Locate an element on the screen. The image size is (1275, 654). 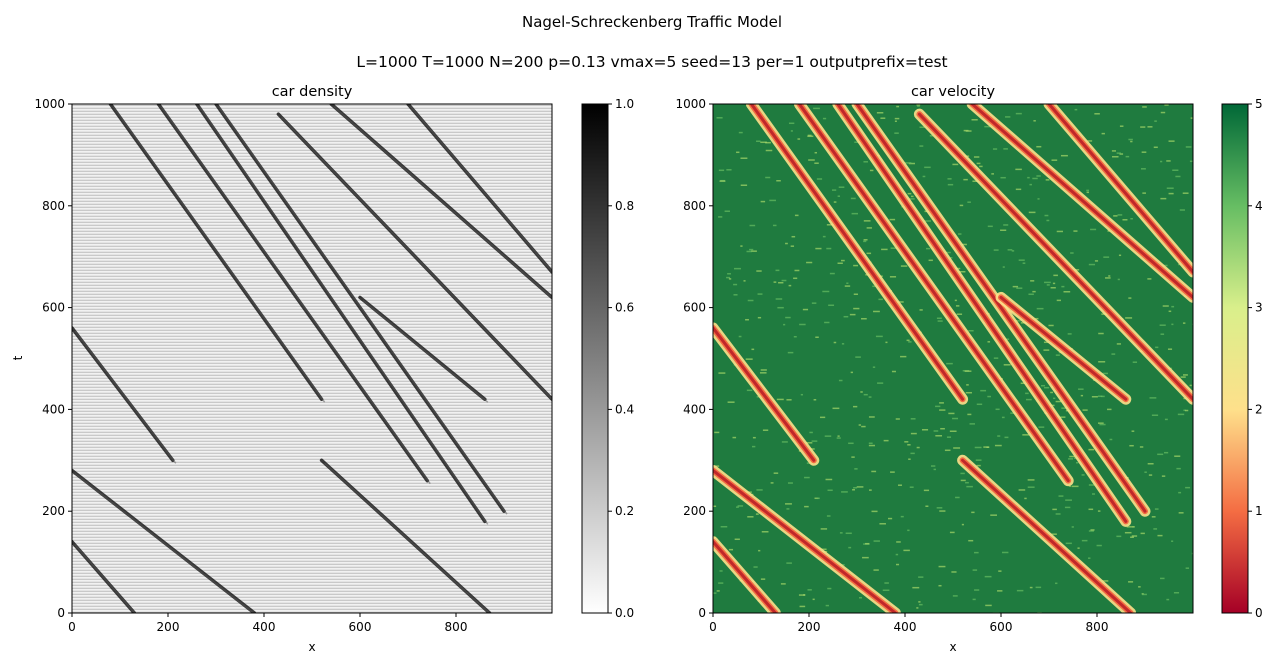
density-colorbar is located at coordinates (595, 358).